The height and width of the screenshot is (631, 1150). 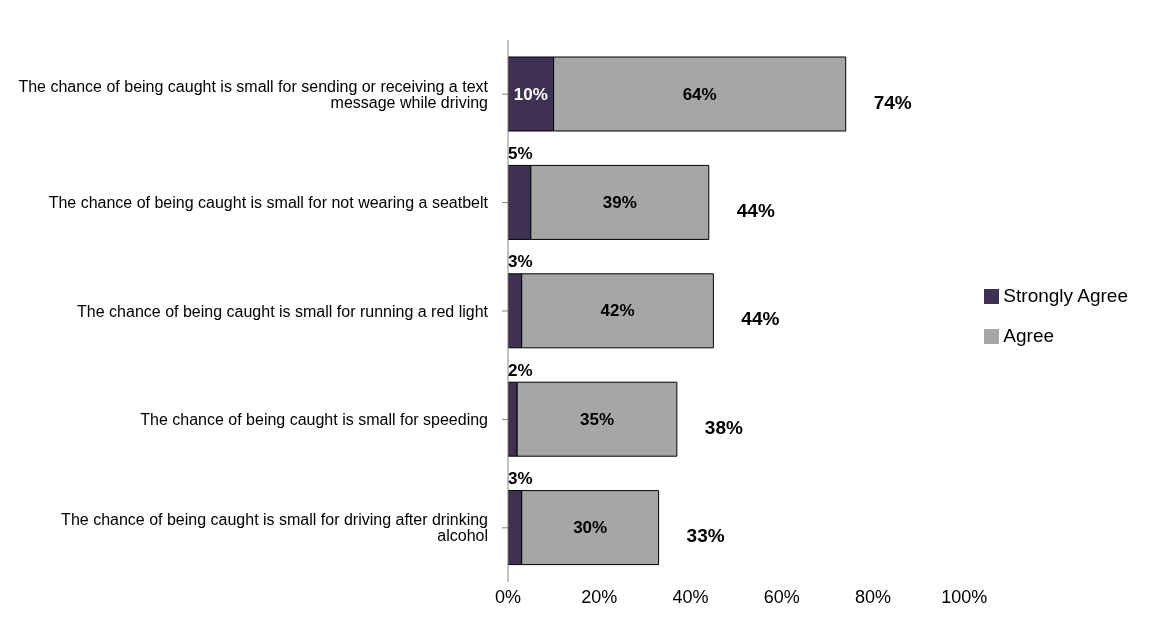 I want to click on y-tick-label: The chance of being caught is small for speeding, so click(x=314, y=420).